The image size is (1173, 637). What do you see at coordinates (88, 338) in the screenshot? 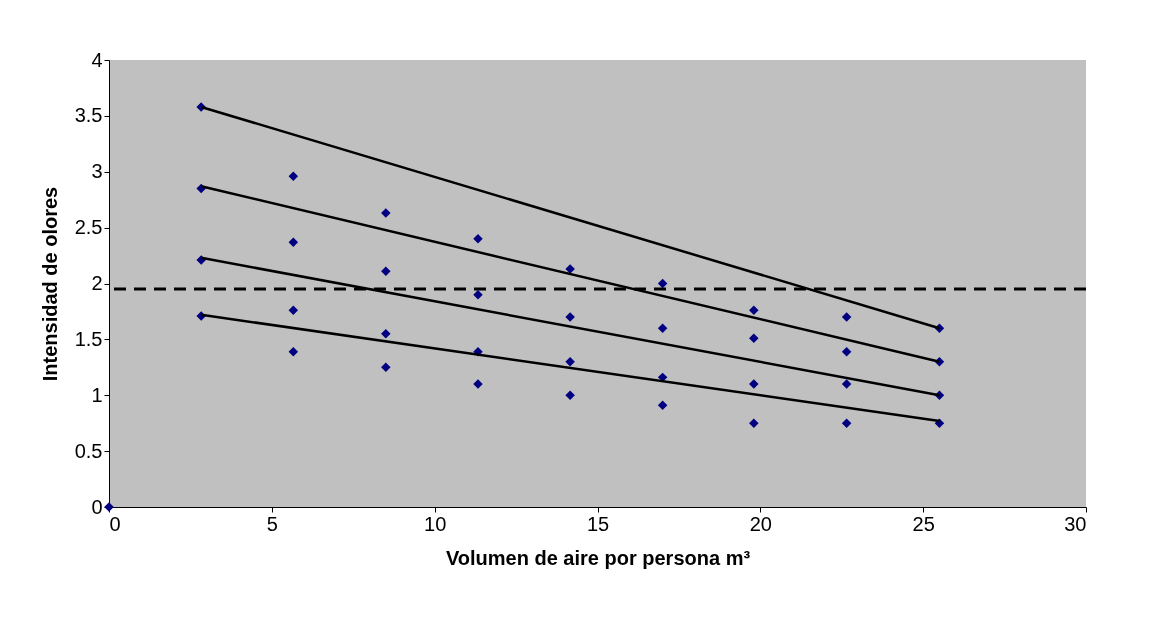
I see `y-tick-label: 1.5` at bounding box center [88, 338].